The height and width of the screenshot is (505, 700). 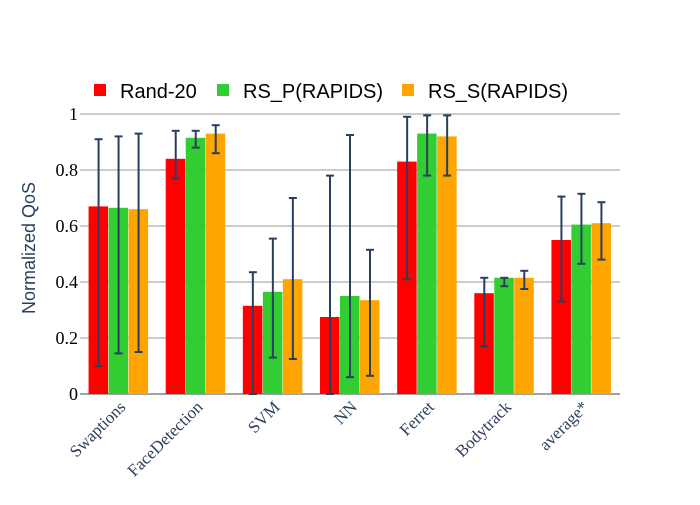 What do you see at coordinates (504, 335) in the screenshot?
I see `bar-rs-p-rapids--5` at bounding box center [504, 335].